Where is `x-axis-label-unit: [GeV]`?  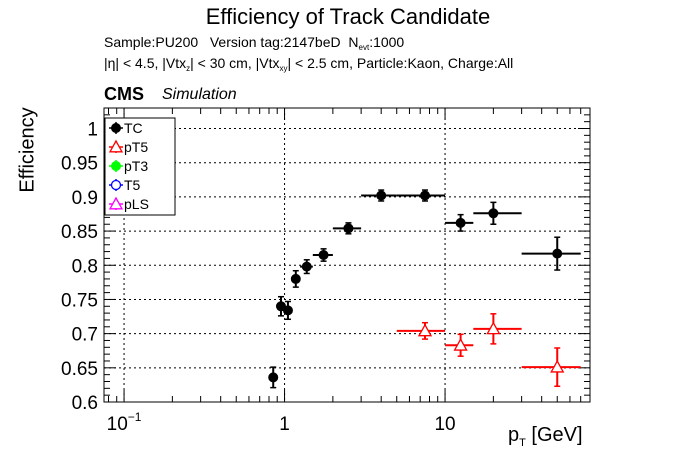 x-axis-label-unit: [GeV] is located at coordinates (554, 435).